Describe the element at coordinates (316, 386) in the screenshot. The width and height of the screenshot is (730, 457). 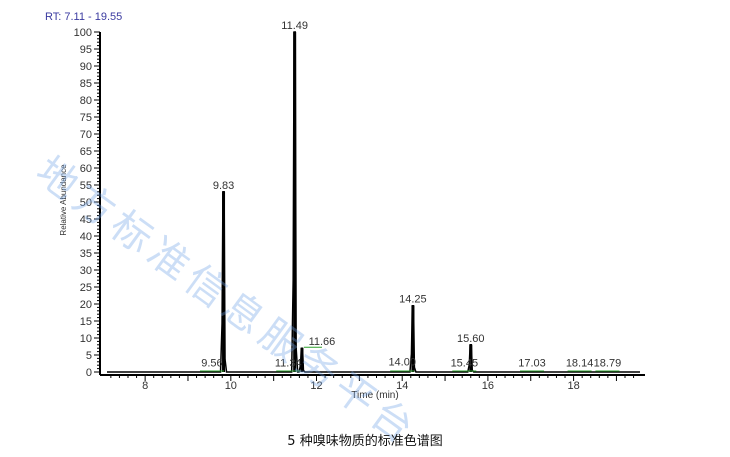
I see `x-tick-label: 12` at that location.